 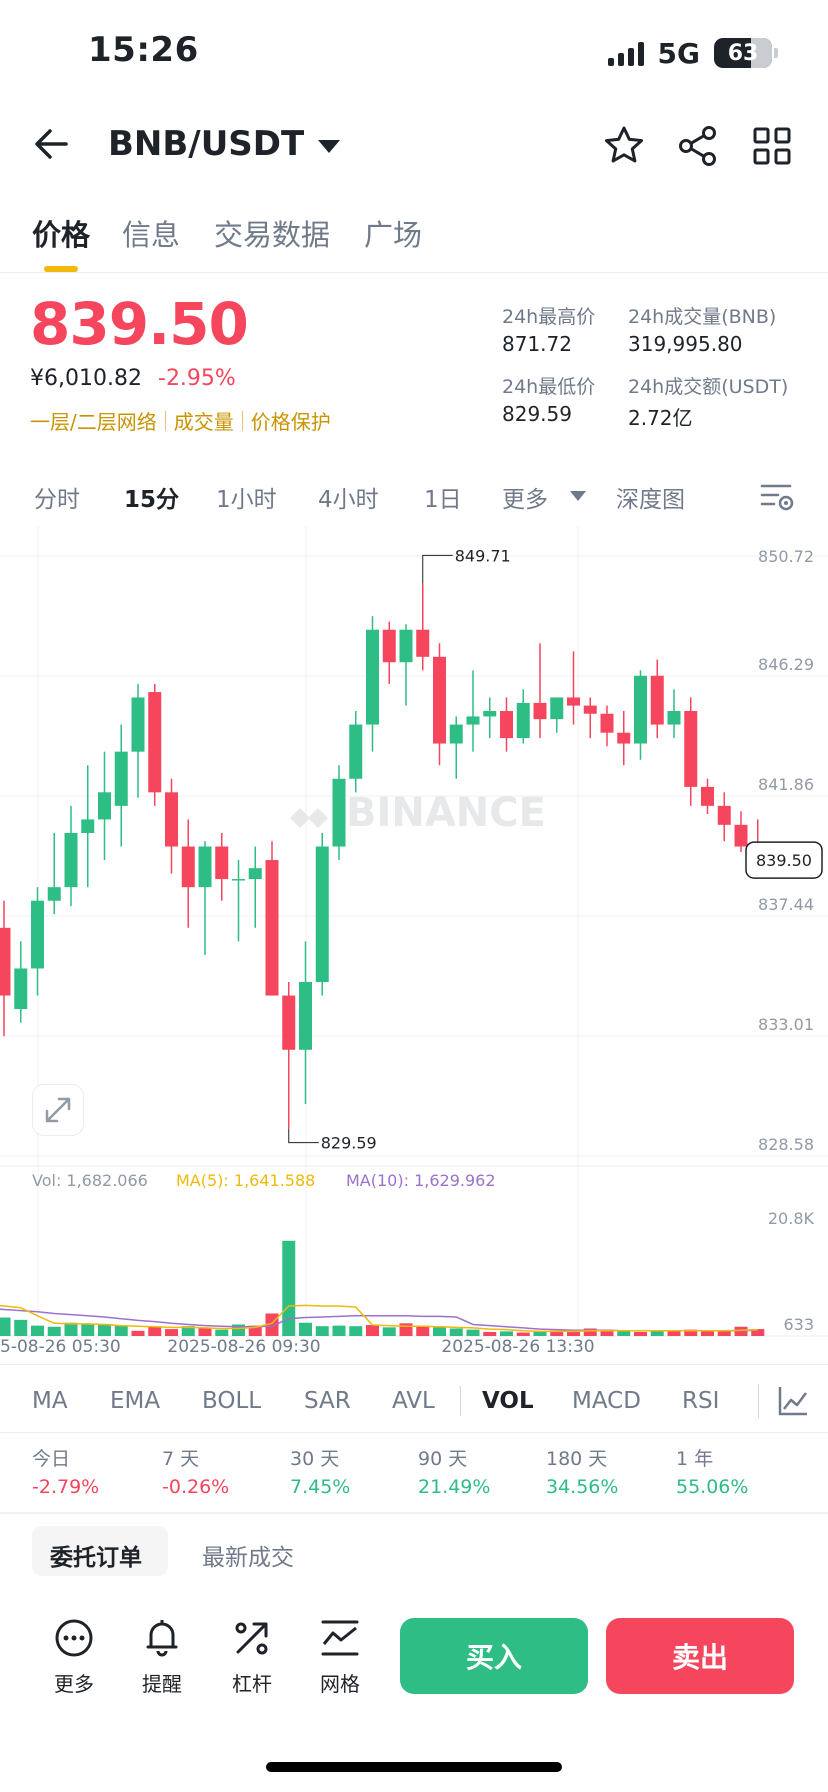 I want to click on expand-chart-button, so click(x=58, y=1110).